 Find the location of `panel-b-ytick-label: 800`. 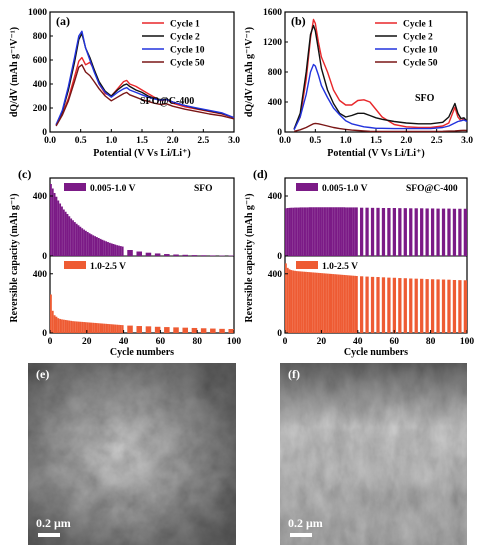

panel-b-ytick-label: 800 is located at coordinates (275, 73).